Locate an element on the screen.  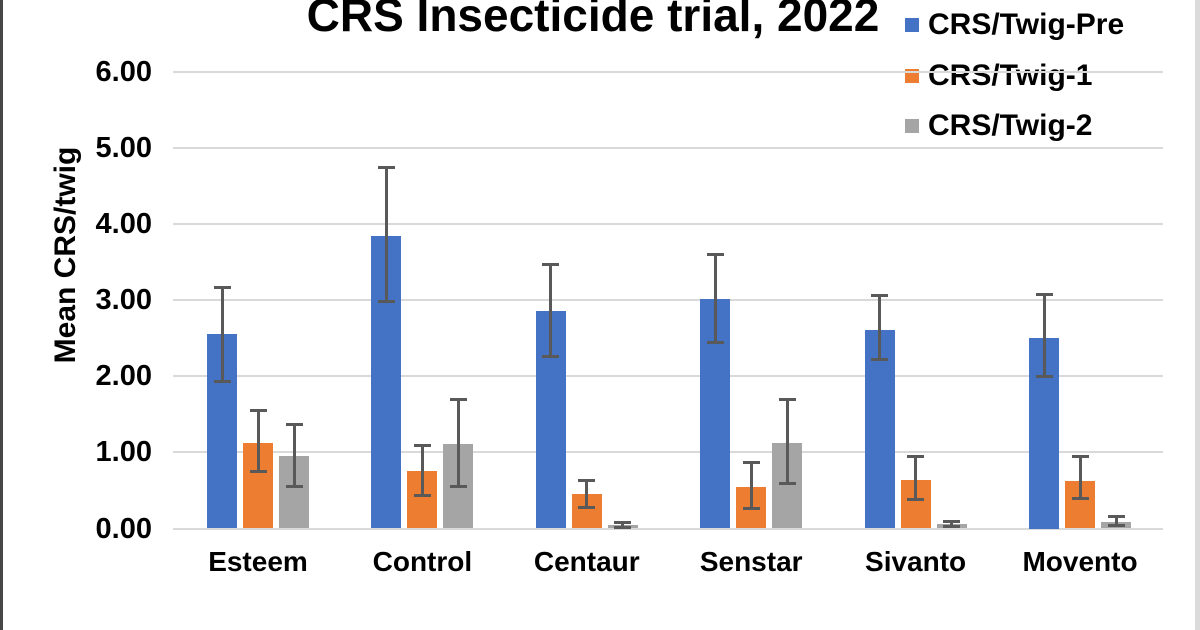
left-border-strip is located at coordinates (1, 315).